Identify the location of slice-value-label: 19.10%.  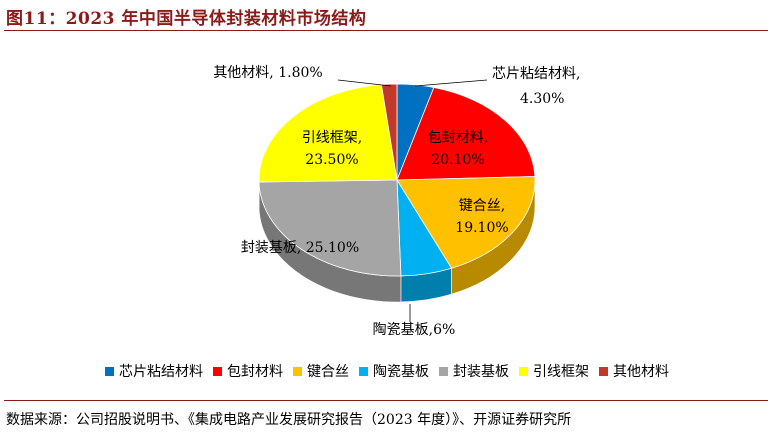
(481, 228).